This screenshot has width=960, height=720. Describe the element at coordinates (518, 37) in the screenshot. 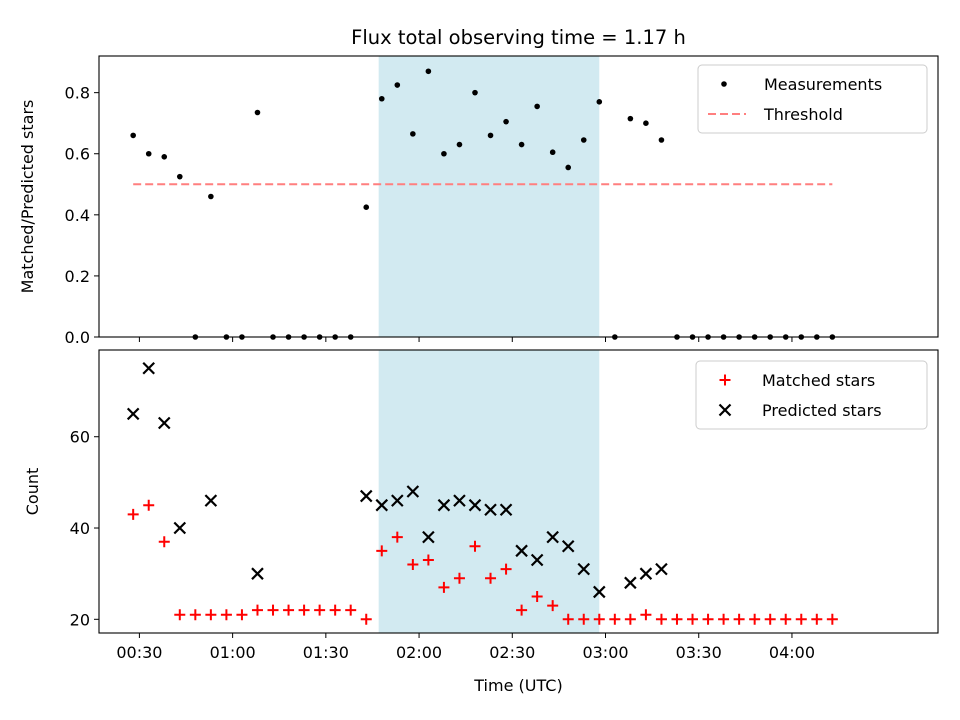

I see `chart-title: Flux total observing time = 1.17 h` at that location.